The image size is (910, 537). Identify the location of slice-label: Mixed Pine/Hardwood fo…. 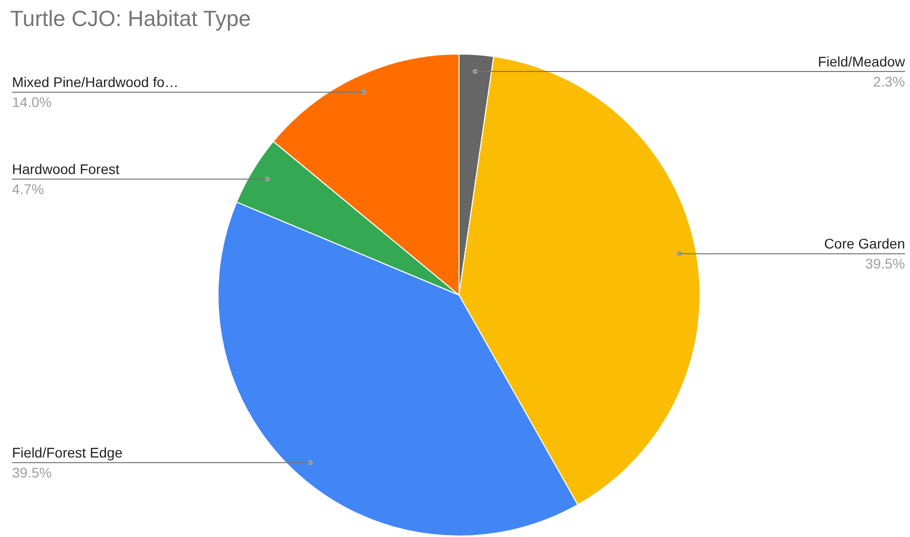
(95, 82).